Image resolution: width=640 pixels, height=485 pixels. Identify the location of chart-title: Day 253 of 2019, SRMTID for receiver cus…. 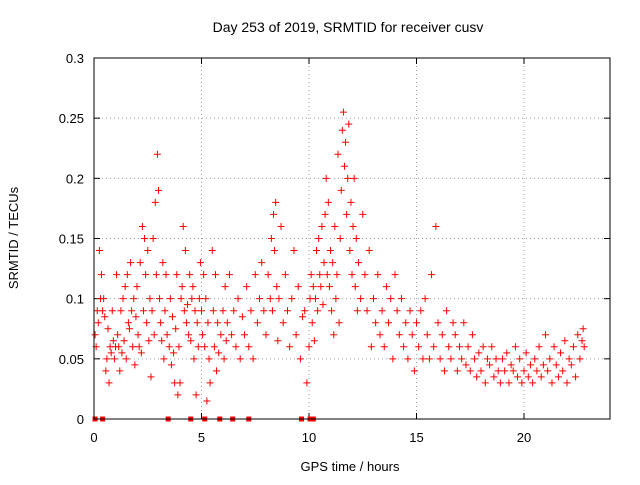
(348, 27).